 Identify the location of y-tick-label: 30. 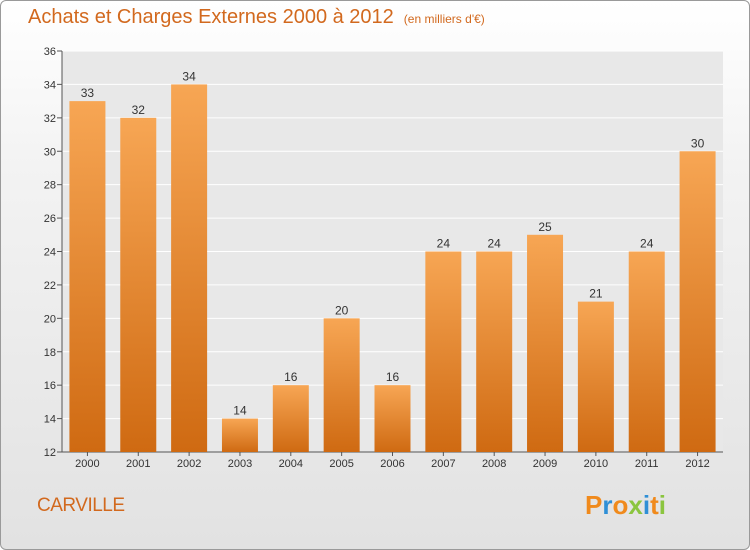
(50, 152).